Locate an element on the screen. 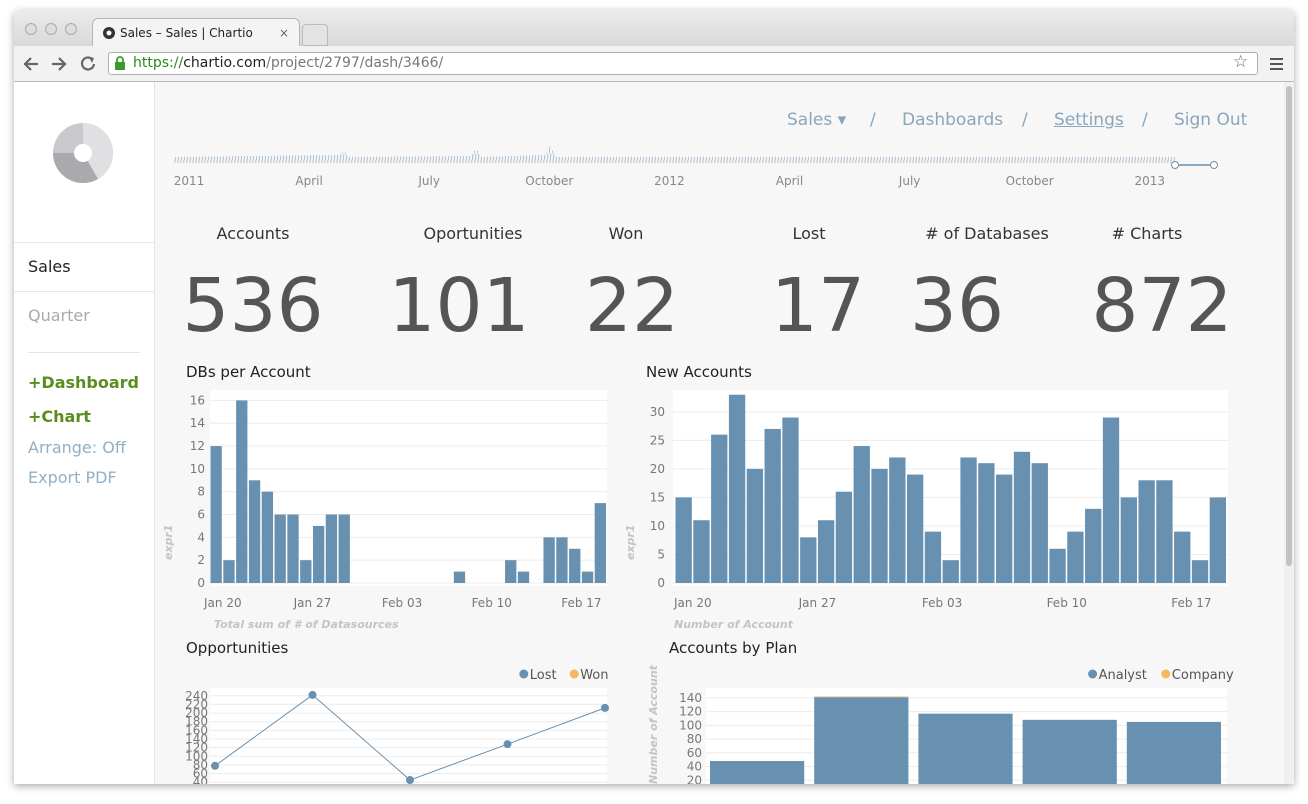 The image size is (1308, 804). y-tick-label: 6 is located at coordinates (201, 515).